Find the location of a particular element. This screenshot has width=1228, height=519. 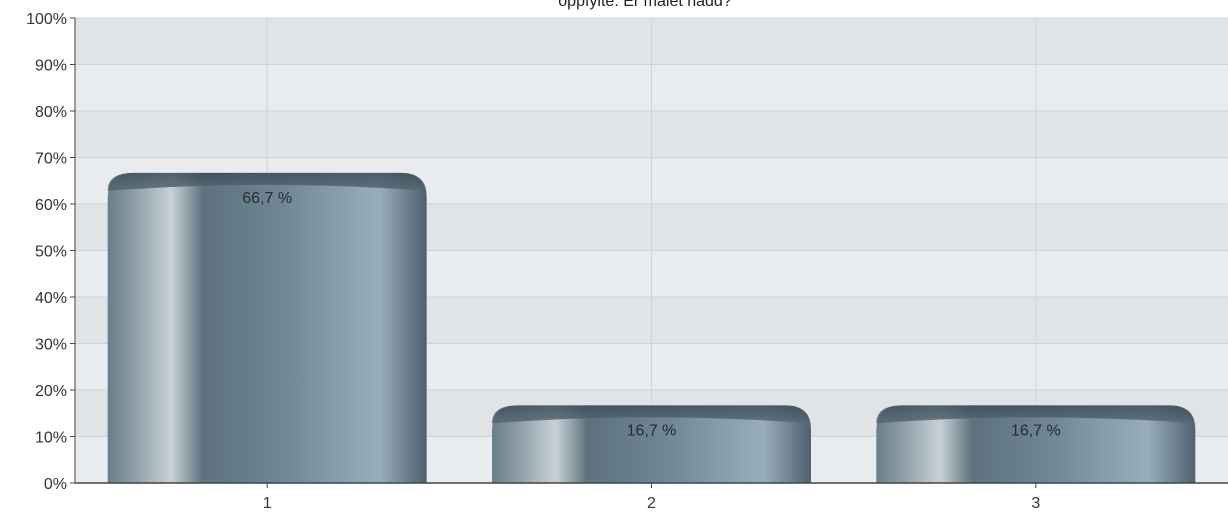

y-tick-label: 70% is located at coordinates (51, 159).